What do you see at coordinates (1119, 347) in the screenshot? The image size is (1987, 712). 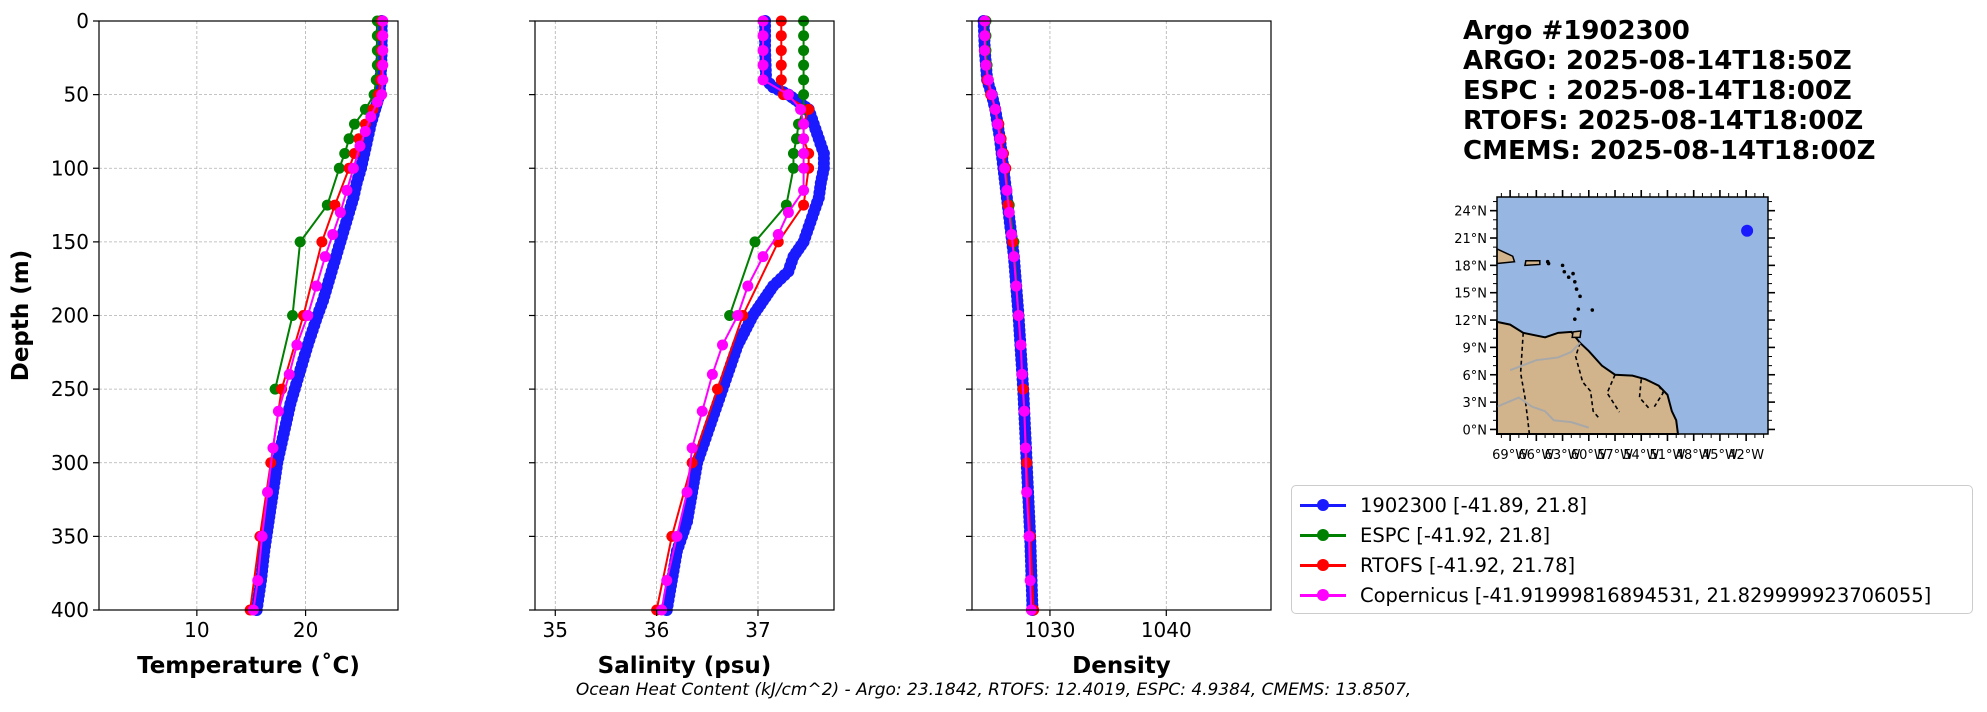 I see `profile-panel-3: 1030 1040 Density` at bounding box center [1119, 347].